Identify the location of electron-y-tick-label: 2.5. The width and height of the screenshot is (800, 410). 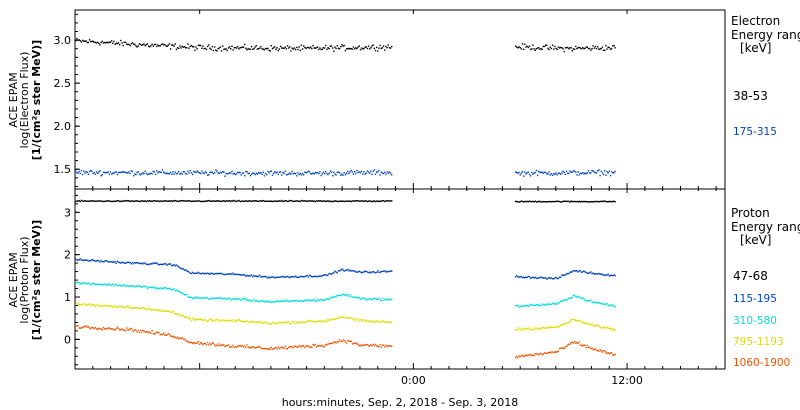
(63, 83).